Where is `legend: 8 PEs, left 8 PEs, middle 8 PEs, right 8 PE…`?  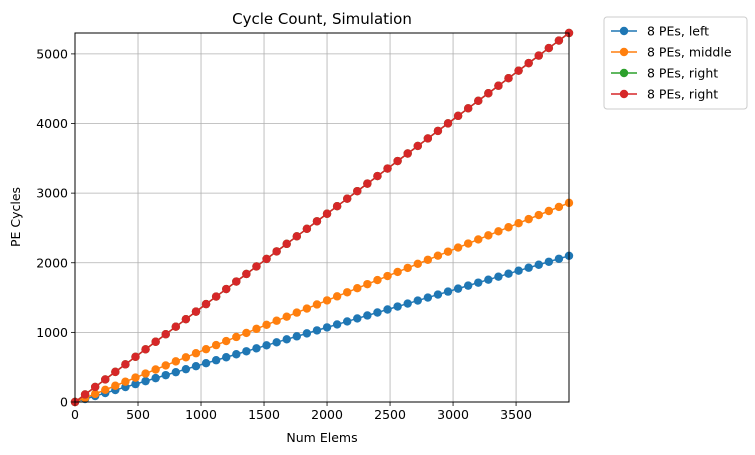 legend: 8 PEs, left 8 PEs, middle 8 PEs, right 8 PE… is located at coordinates (675, 63).